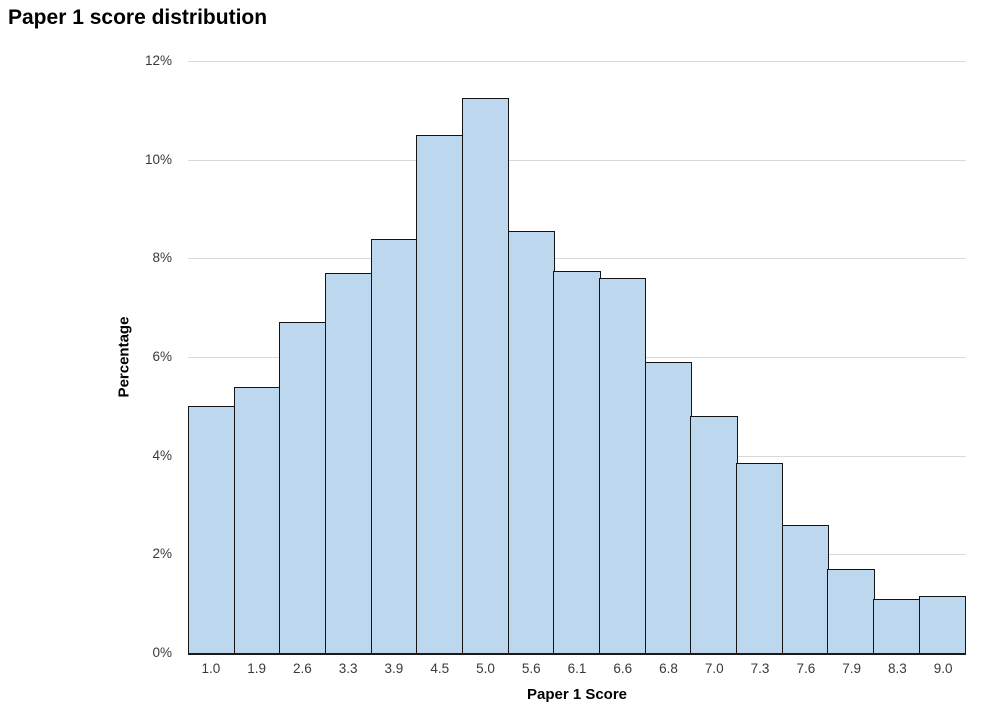 The width and height of the screenshot is (990, 713). Describe the element at coordinates (805, 588) in the screenshot. I see `bar-7.6` at that location.